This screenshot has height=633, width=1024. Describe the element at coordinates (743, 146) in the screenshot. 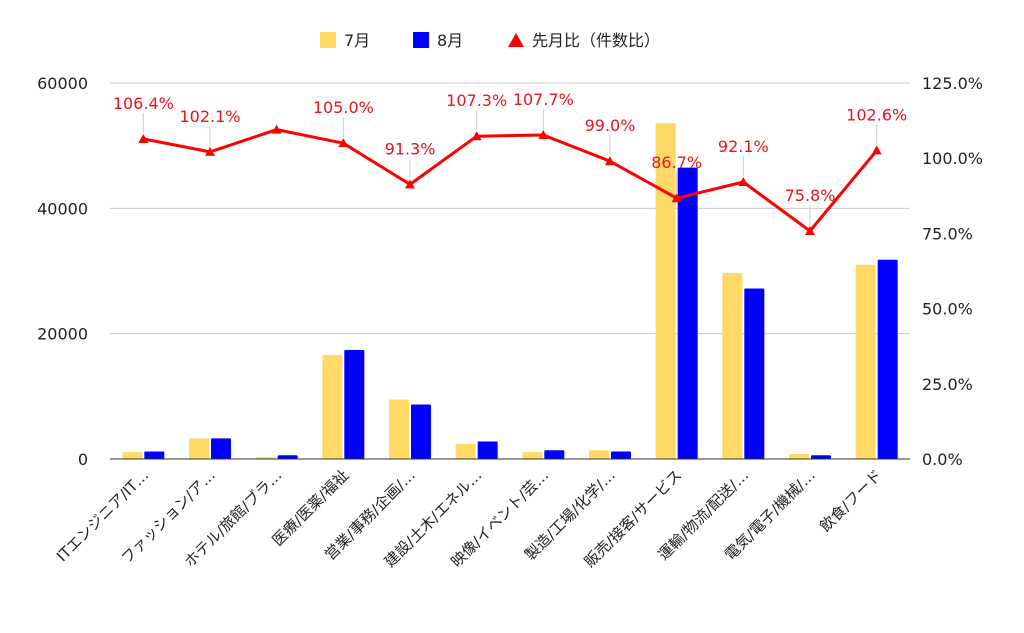

I see `ratio-data-label: 92.1%` at that location.